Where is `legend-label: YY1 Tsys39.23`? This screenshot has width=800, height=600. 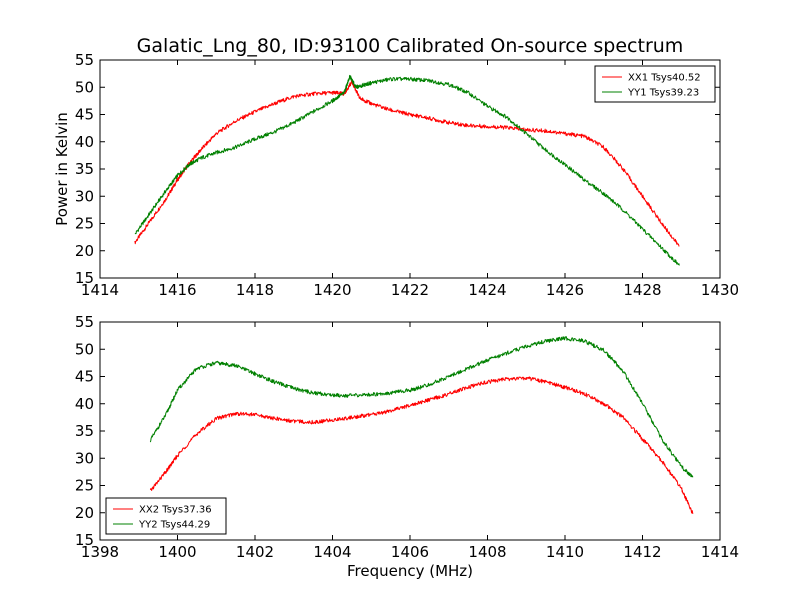
legend-label: YY1 Tsys39.23 is located at coordinates (663, 93).